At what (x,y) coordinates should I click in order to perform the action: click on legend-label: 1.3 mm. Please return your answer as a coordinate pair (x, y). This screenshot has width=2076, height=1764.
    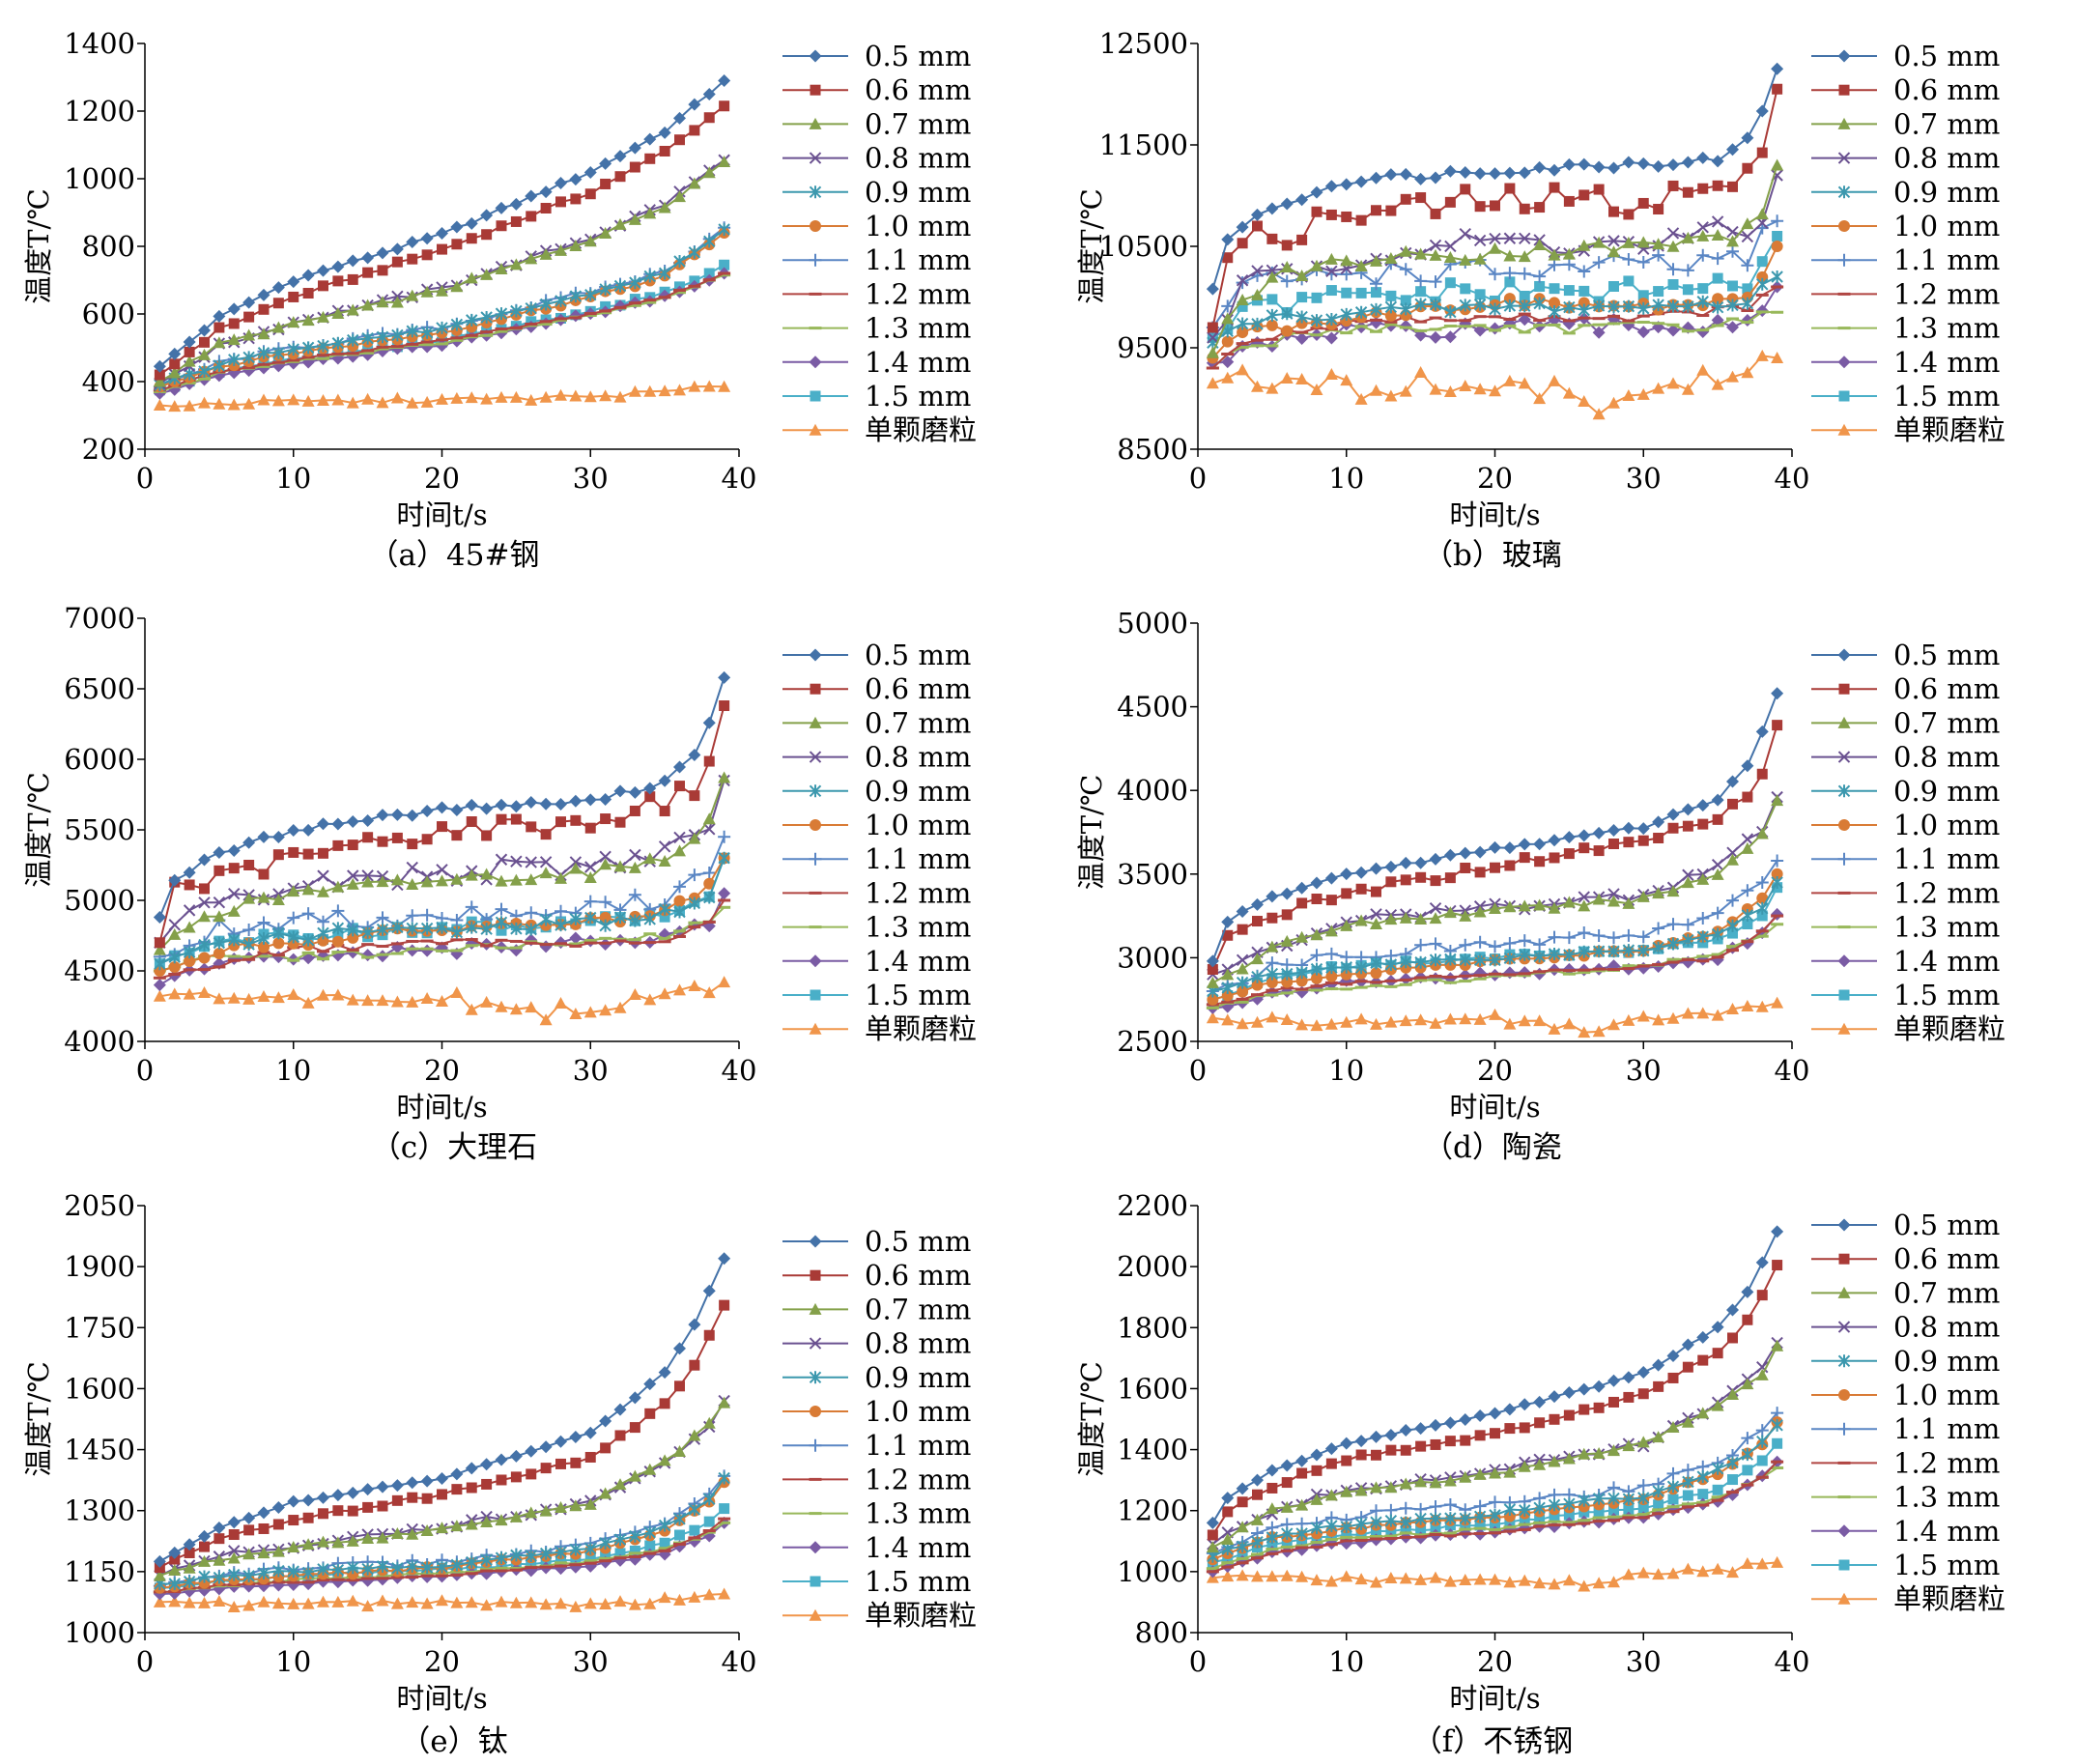
    Looking at the image, I should click on (1946, 1497).